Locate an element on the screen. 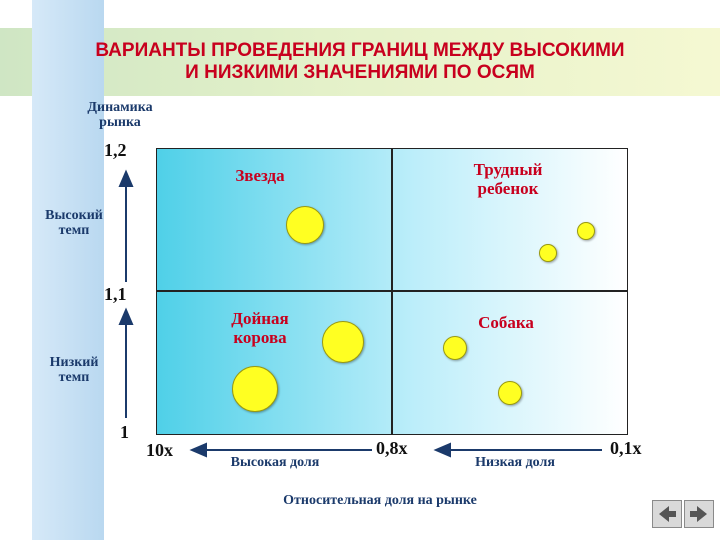 This screenshot has width=720, height=540. bubble-star is located at coordinates (305, 225).